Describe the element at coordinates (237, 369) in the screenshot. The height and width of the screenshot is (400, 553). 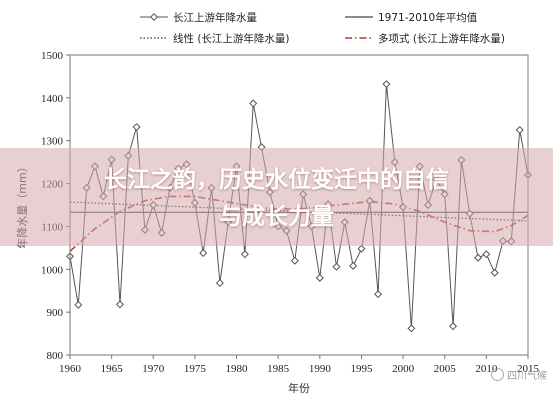
I see `x-tick-label: 1980` at that location.